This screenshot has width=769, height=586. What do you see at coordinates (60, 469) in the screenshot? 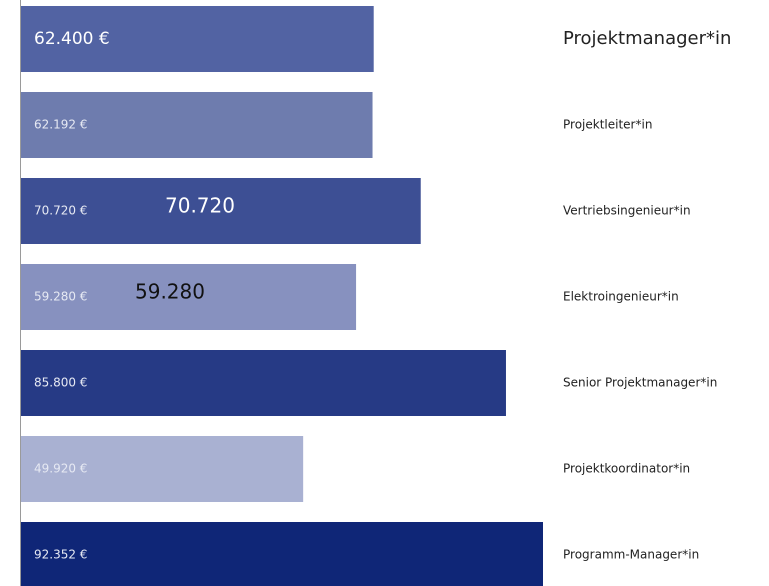
I see `value-label: 49.920 €` at bounding box center [60, 469].